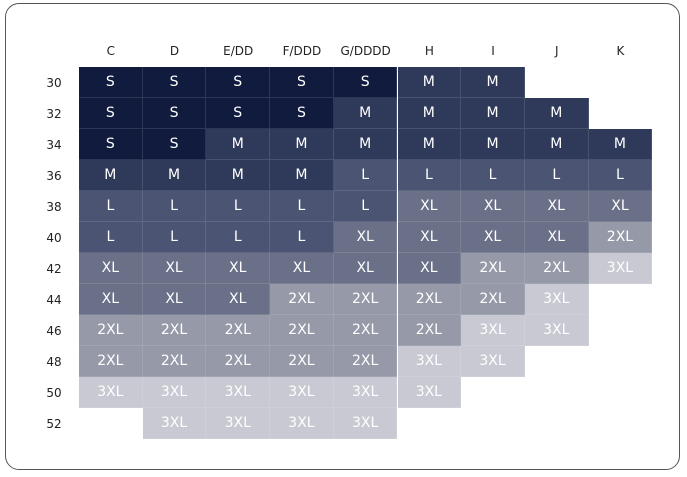 This screenshot has height=477, width=687. Describe the element at coordinates (620, 51) in the screenshot. I see `column-header: K` at that location.